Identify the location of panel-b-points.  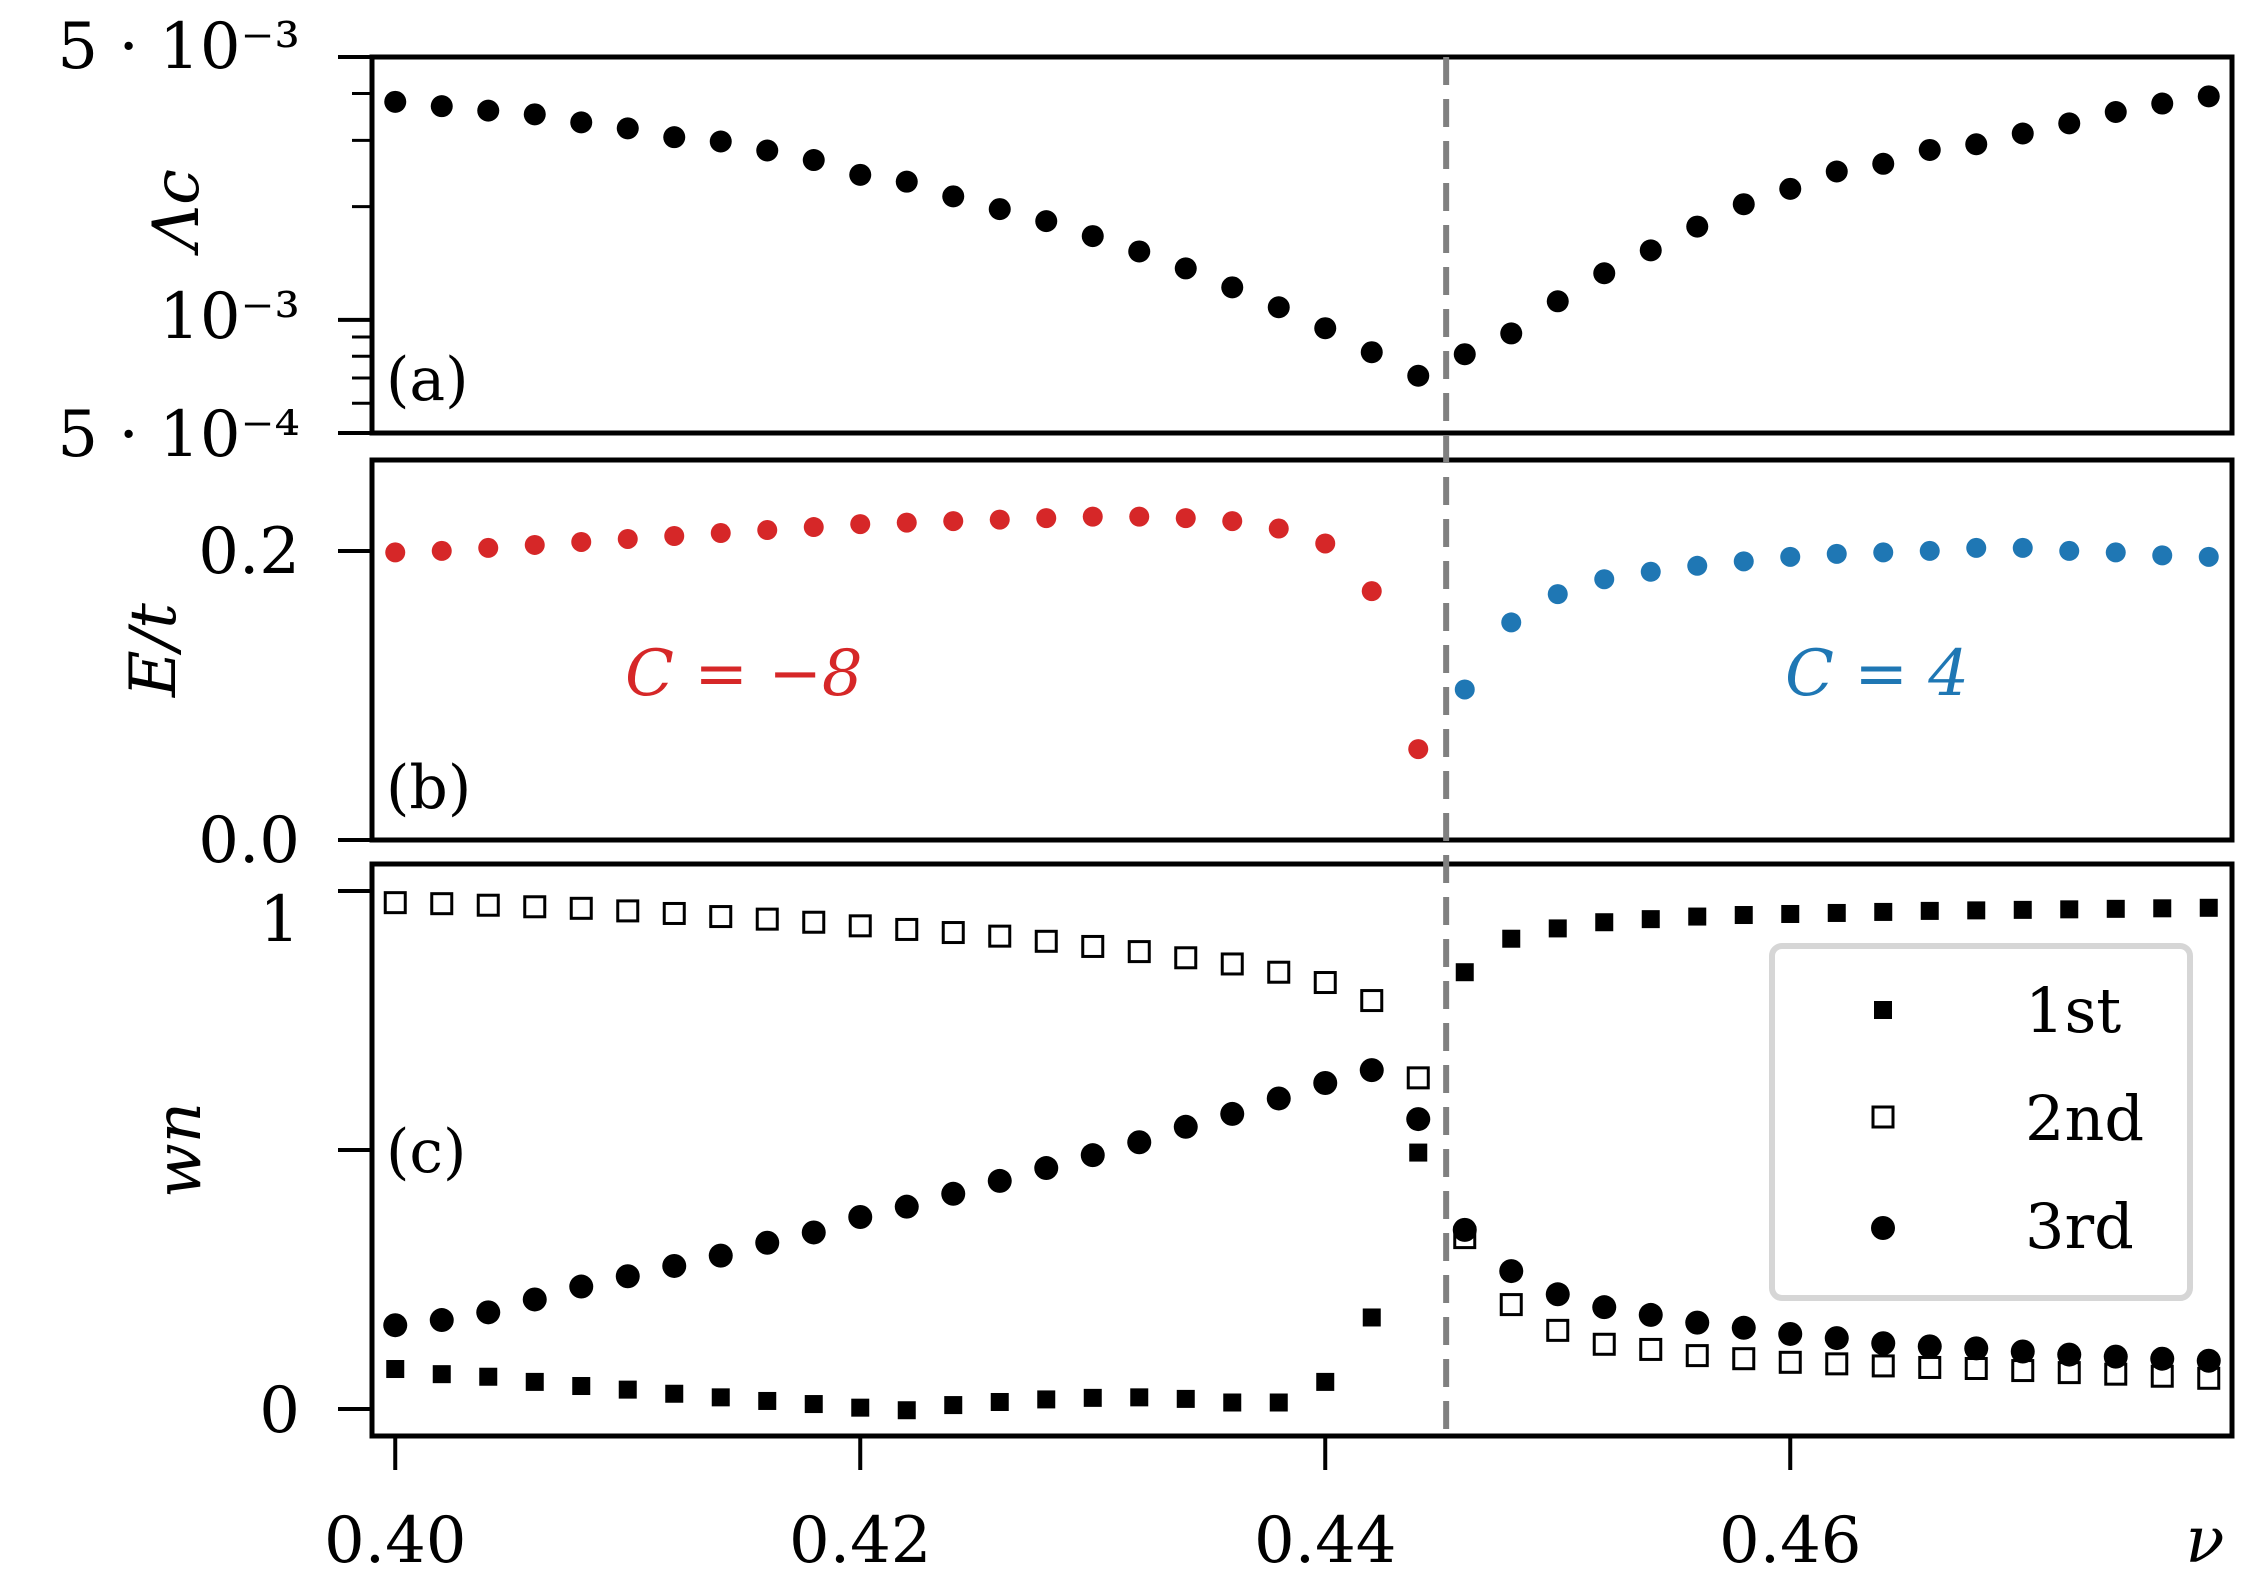
(1302, 633).